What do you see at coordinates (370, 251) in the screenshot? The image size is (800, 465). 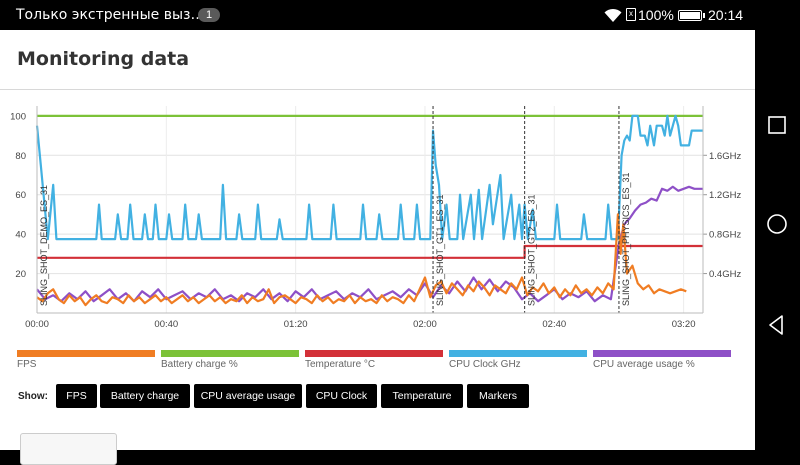 I see `temperature-series` at bounding box center [370, 251].